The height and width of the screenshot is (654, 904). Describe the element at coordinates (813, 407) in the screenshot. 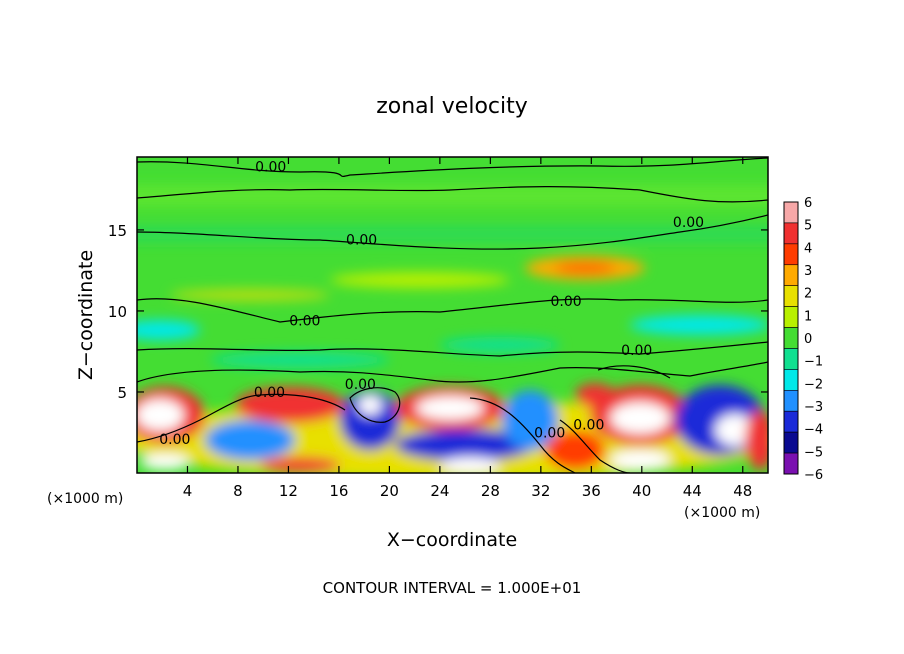

I see `colorbar-label: −3` at that location.